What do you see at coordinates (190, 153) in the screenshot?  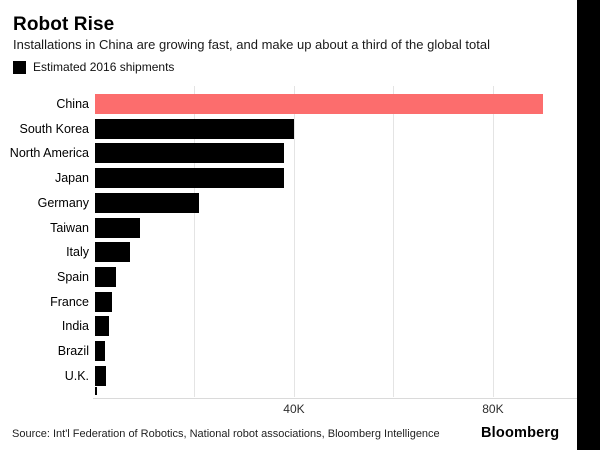 I see `bar-north-america` at bounding box center [190, 153].